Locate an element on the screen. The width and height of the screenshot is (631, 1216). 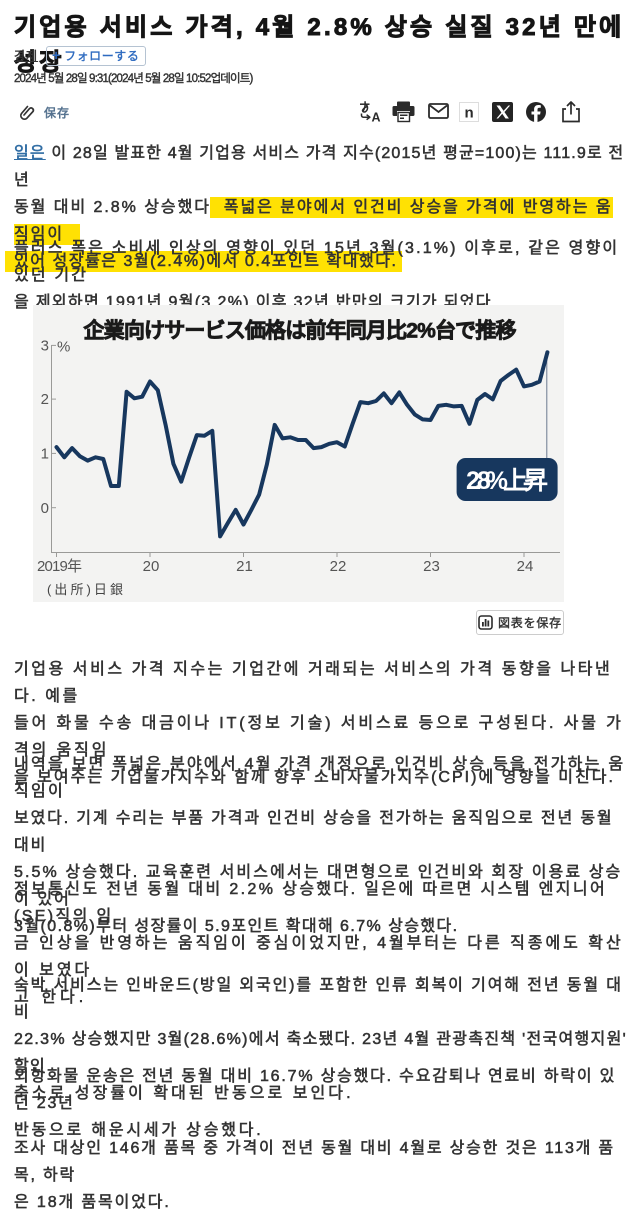
svg-text: 21 is located at coordinates (244, 566).